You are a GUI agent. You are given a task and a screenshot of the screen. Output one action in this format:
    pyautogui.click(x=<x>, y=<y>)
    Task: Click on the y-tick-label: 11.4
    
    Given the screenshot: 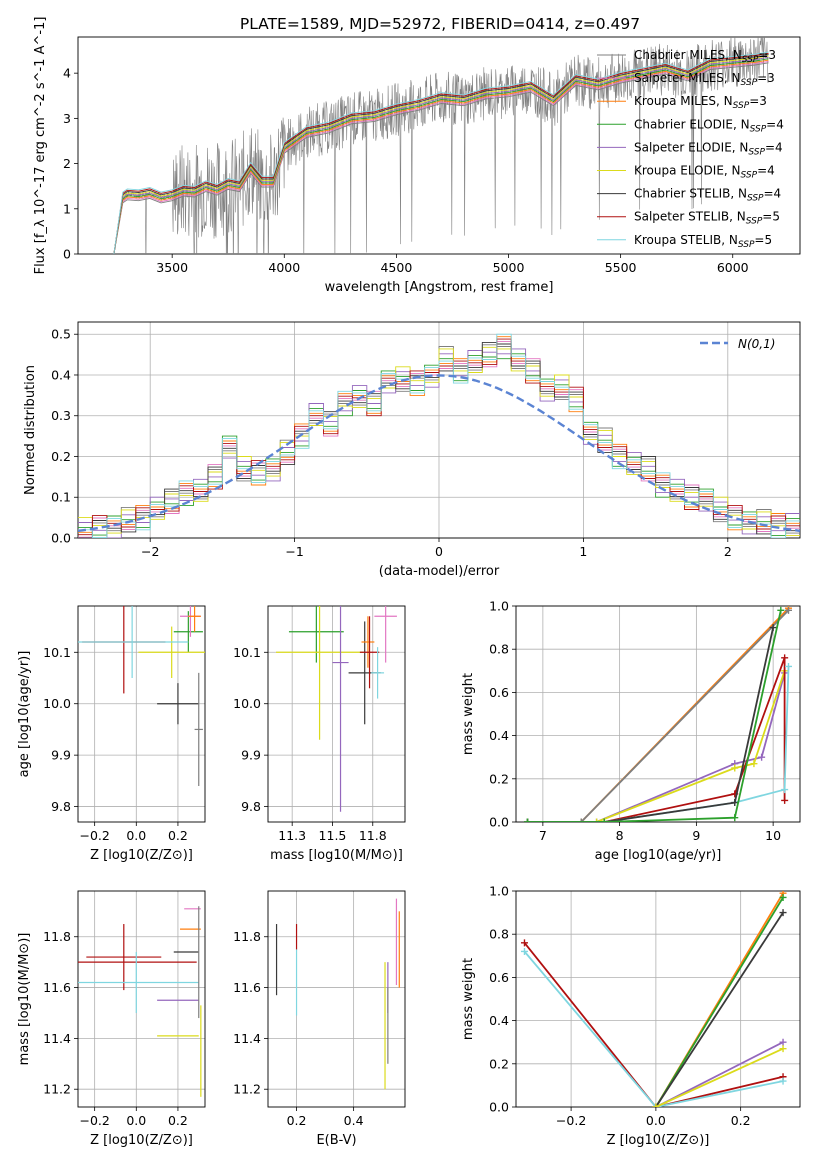 What is the action you would take?
    pyautogui.click(x=57, y=1038)
    